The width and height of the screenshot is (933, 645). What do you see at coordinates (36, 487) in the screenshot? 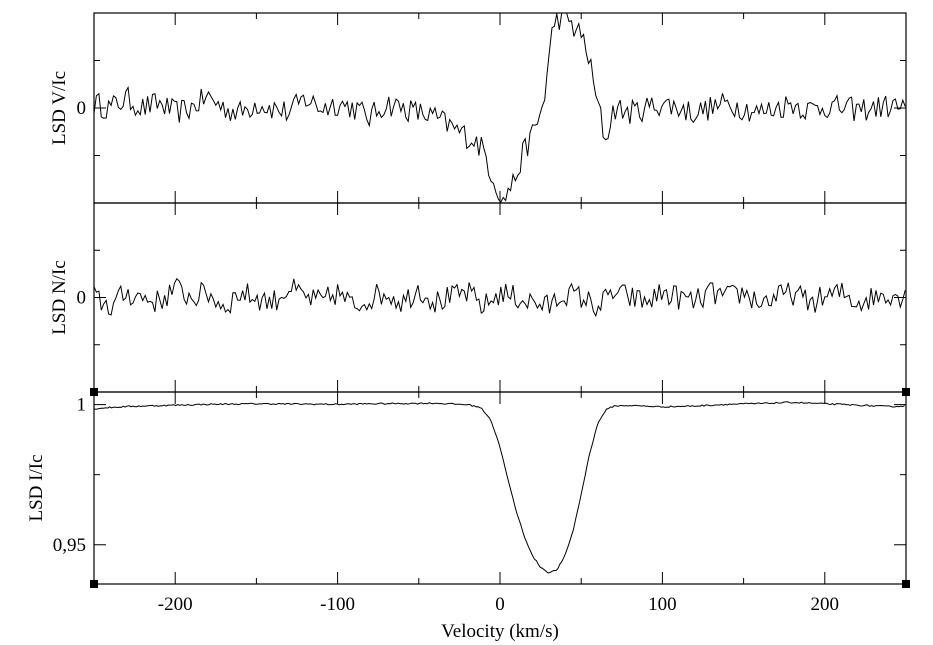
I see `i-panel-ylabel: LSD I/Ic` at bounding box center [36, 487].